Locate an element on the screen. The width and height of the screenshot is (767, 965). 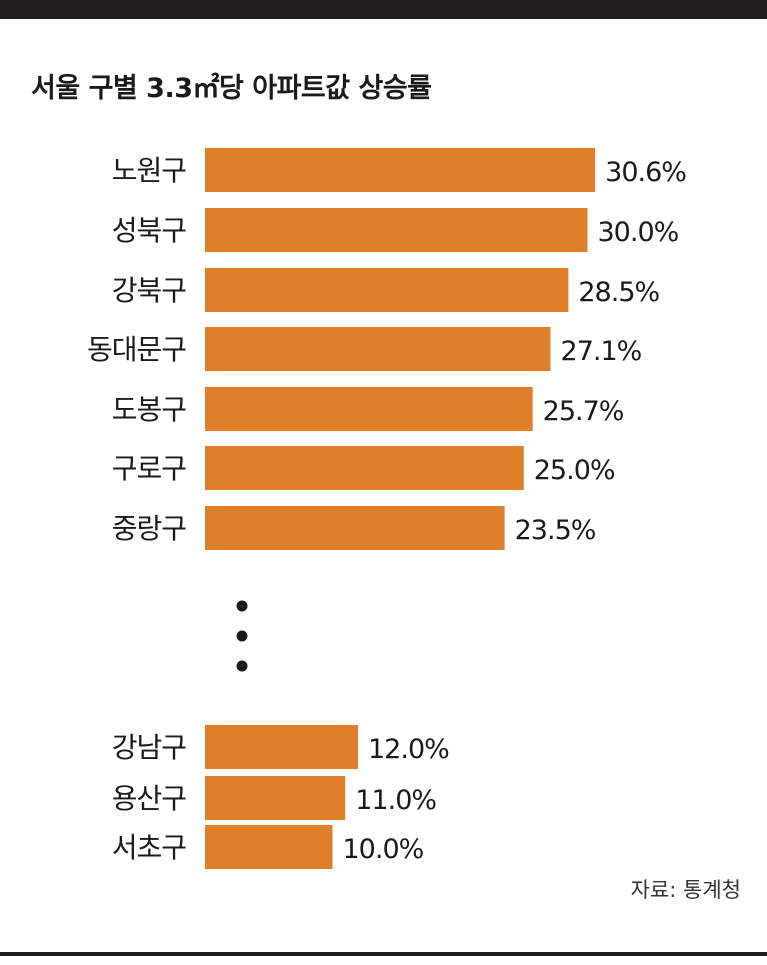
bar-용산구 is located at coordinates (275, 798).